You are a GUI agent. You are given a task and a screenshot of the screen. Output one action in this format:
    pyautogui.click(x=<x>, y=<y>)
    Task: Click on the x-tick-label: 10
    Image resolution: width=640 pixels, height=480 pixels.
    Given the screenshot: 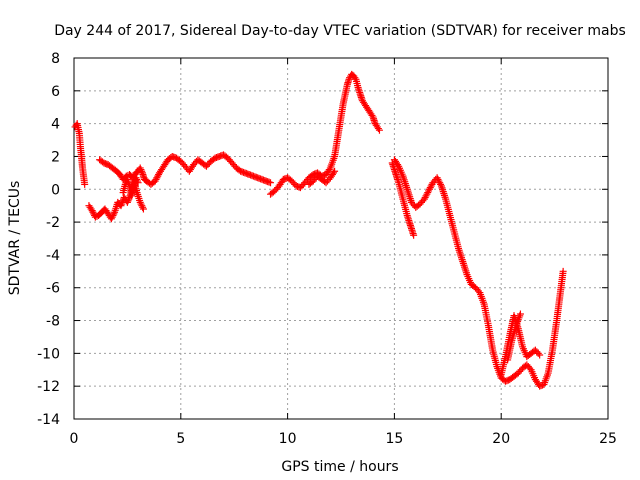 What is the action you would take?
    pyautogui.click(x=288, y=439)
    